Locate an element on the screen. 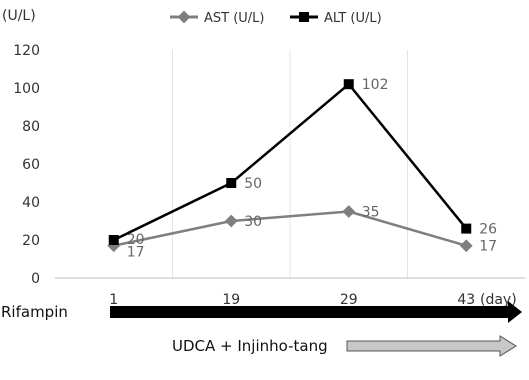  x-tick-label: 43 is located at coordinates (466, 300).